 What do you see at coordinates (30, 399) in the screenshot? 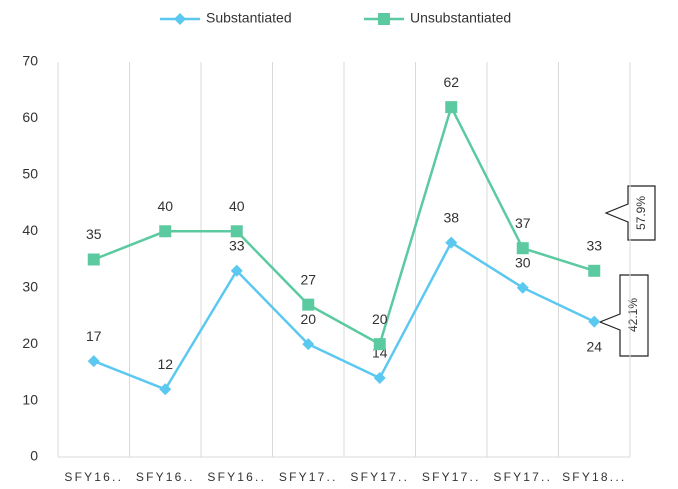
I see `y-tick-label: 10` at bounding box center [30, 399].